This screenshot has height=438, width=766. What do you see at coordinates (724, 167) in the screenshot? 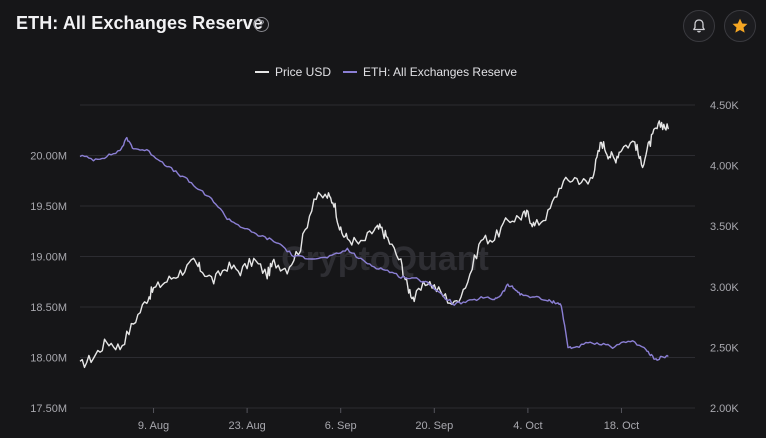
I see `y-right-tick: 4.00K` at bounding box center [724, 167].